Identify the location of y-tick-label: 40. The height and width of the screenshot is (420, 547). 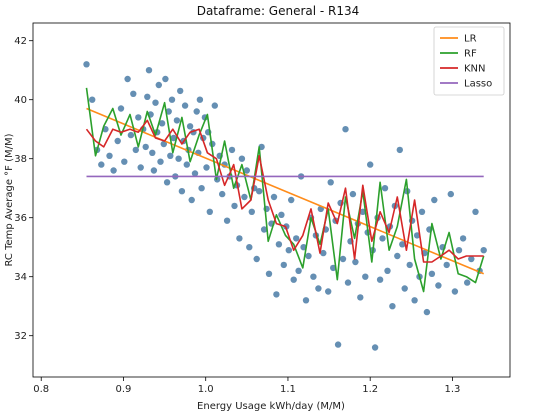
(20, 100).